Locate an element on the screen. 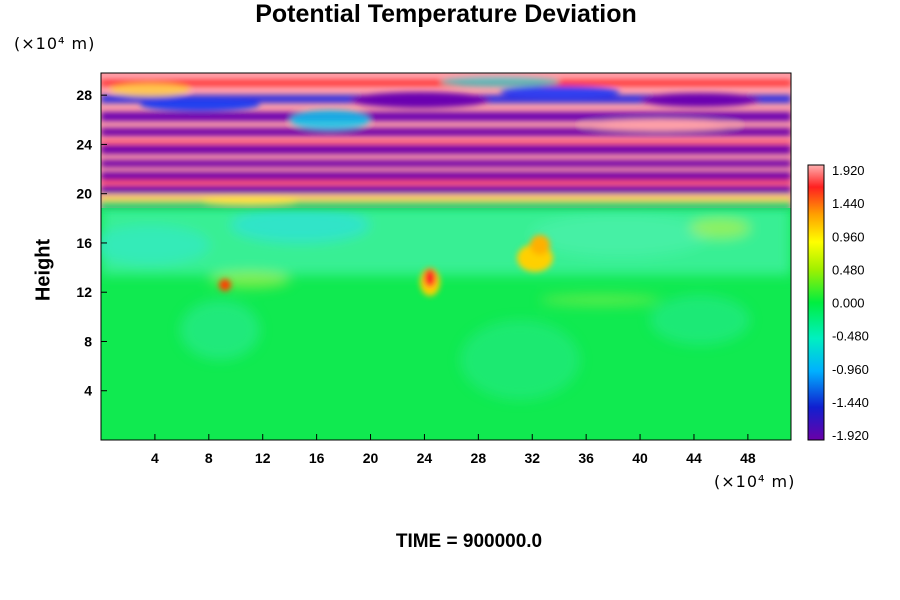  colorbar-tick-label: 1.920 is located at coordinates (848, 170).